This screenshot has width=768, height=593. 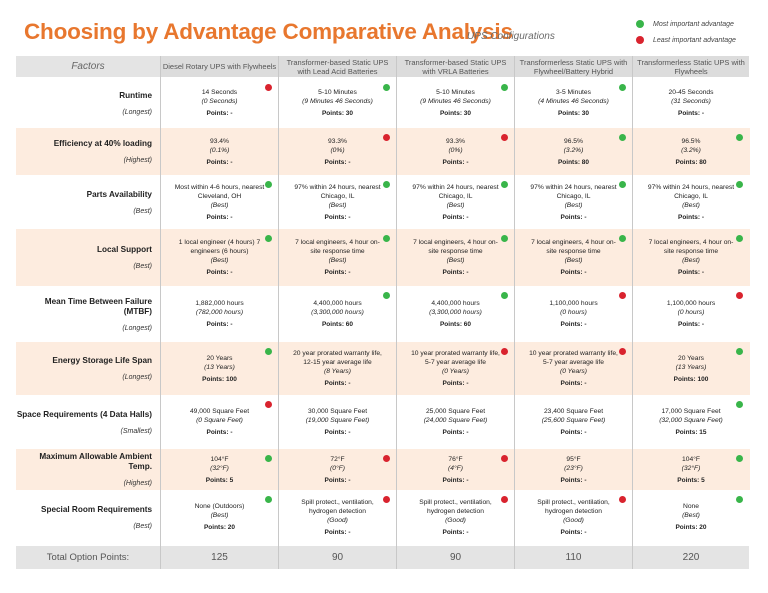 I want to click on option-cell: None (Outdoors) (Best) Points: 20, so click(x=219, y=517).